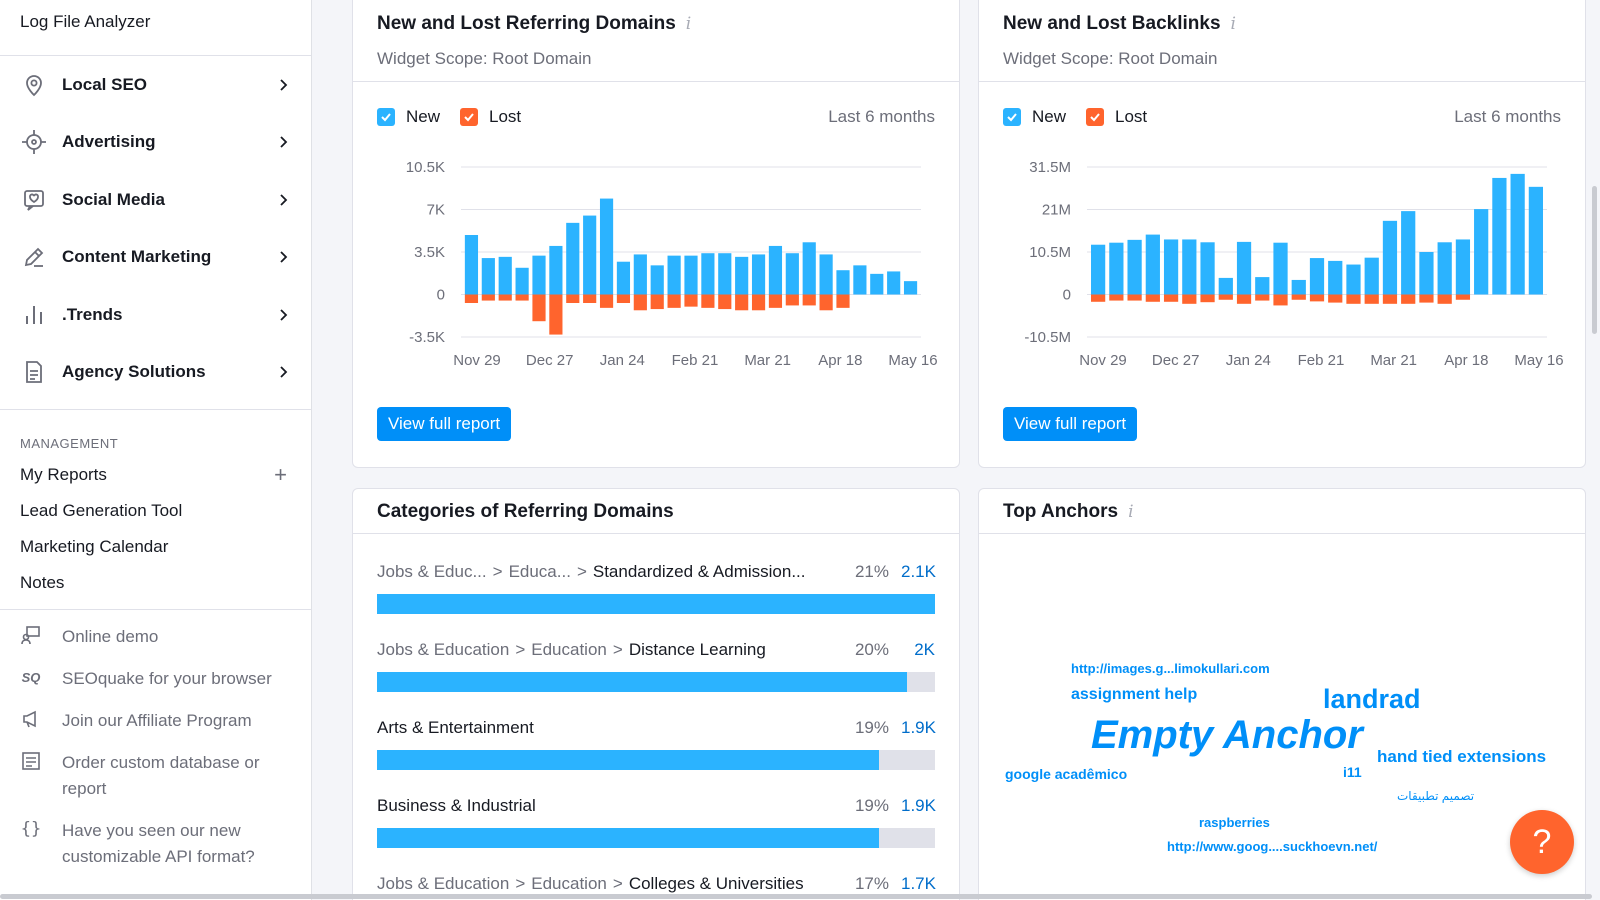 The image size is (1600, 900). What do you see at coordinates (155, 315) in the screenshot?
I see `sidebar-item-trends: .Trends` at bounding box center [155, 315].